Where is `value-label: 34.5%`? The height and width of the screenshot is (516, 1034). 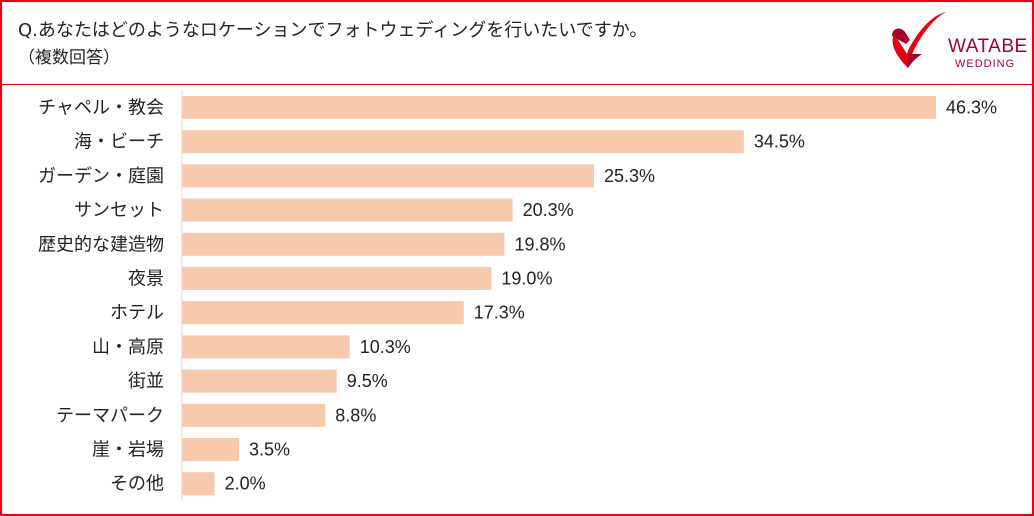
value-label: 34.5% is located at coordinates (779, 142).